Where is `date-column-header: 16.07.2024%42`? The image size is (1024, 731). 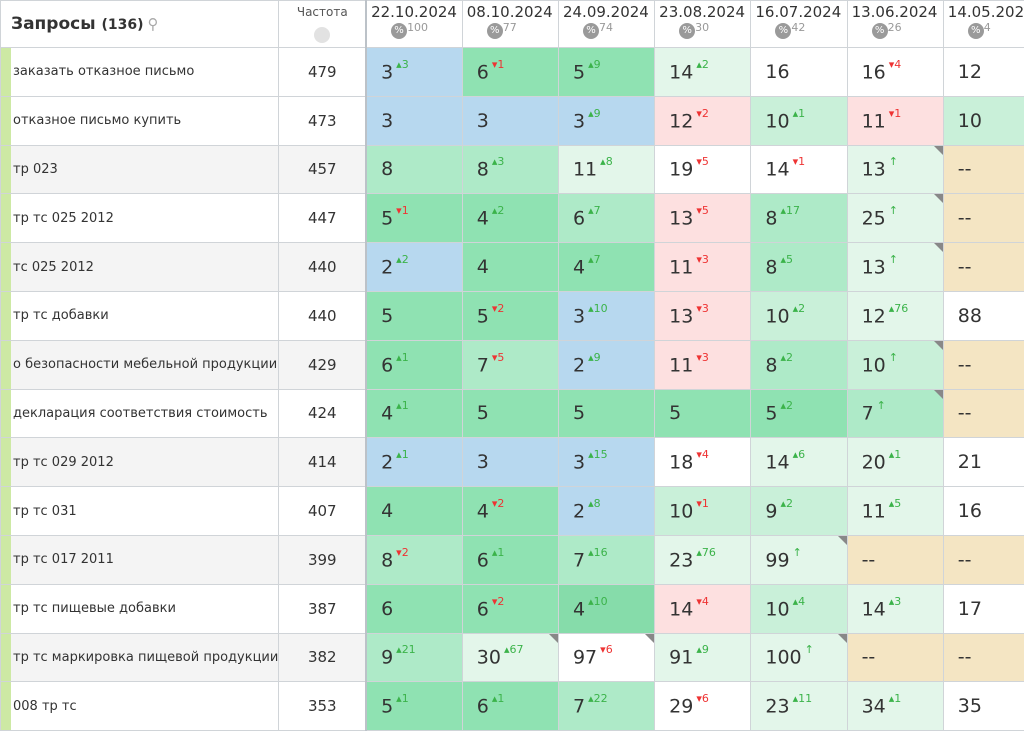
date-column-header: 16.07.2024%42 is located at coordinates (799, 24).